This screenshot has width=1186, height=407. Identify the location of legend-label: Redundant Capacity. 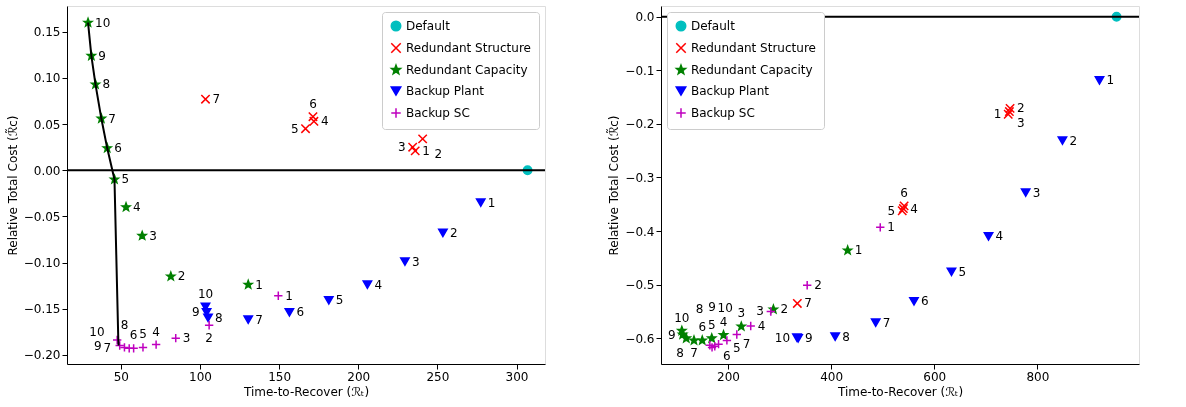
(467, 70).